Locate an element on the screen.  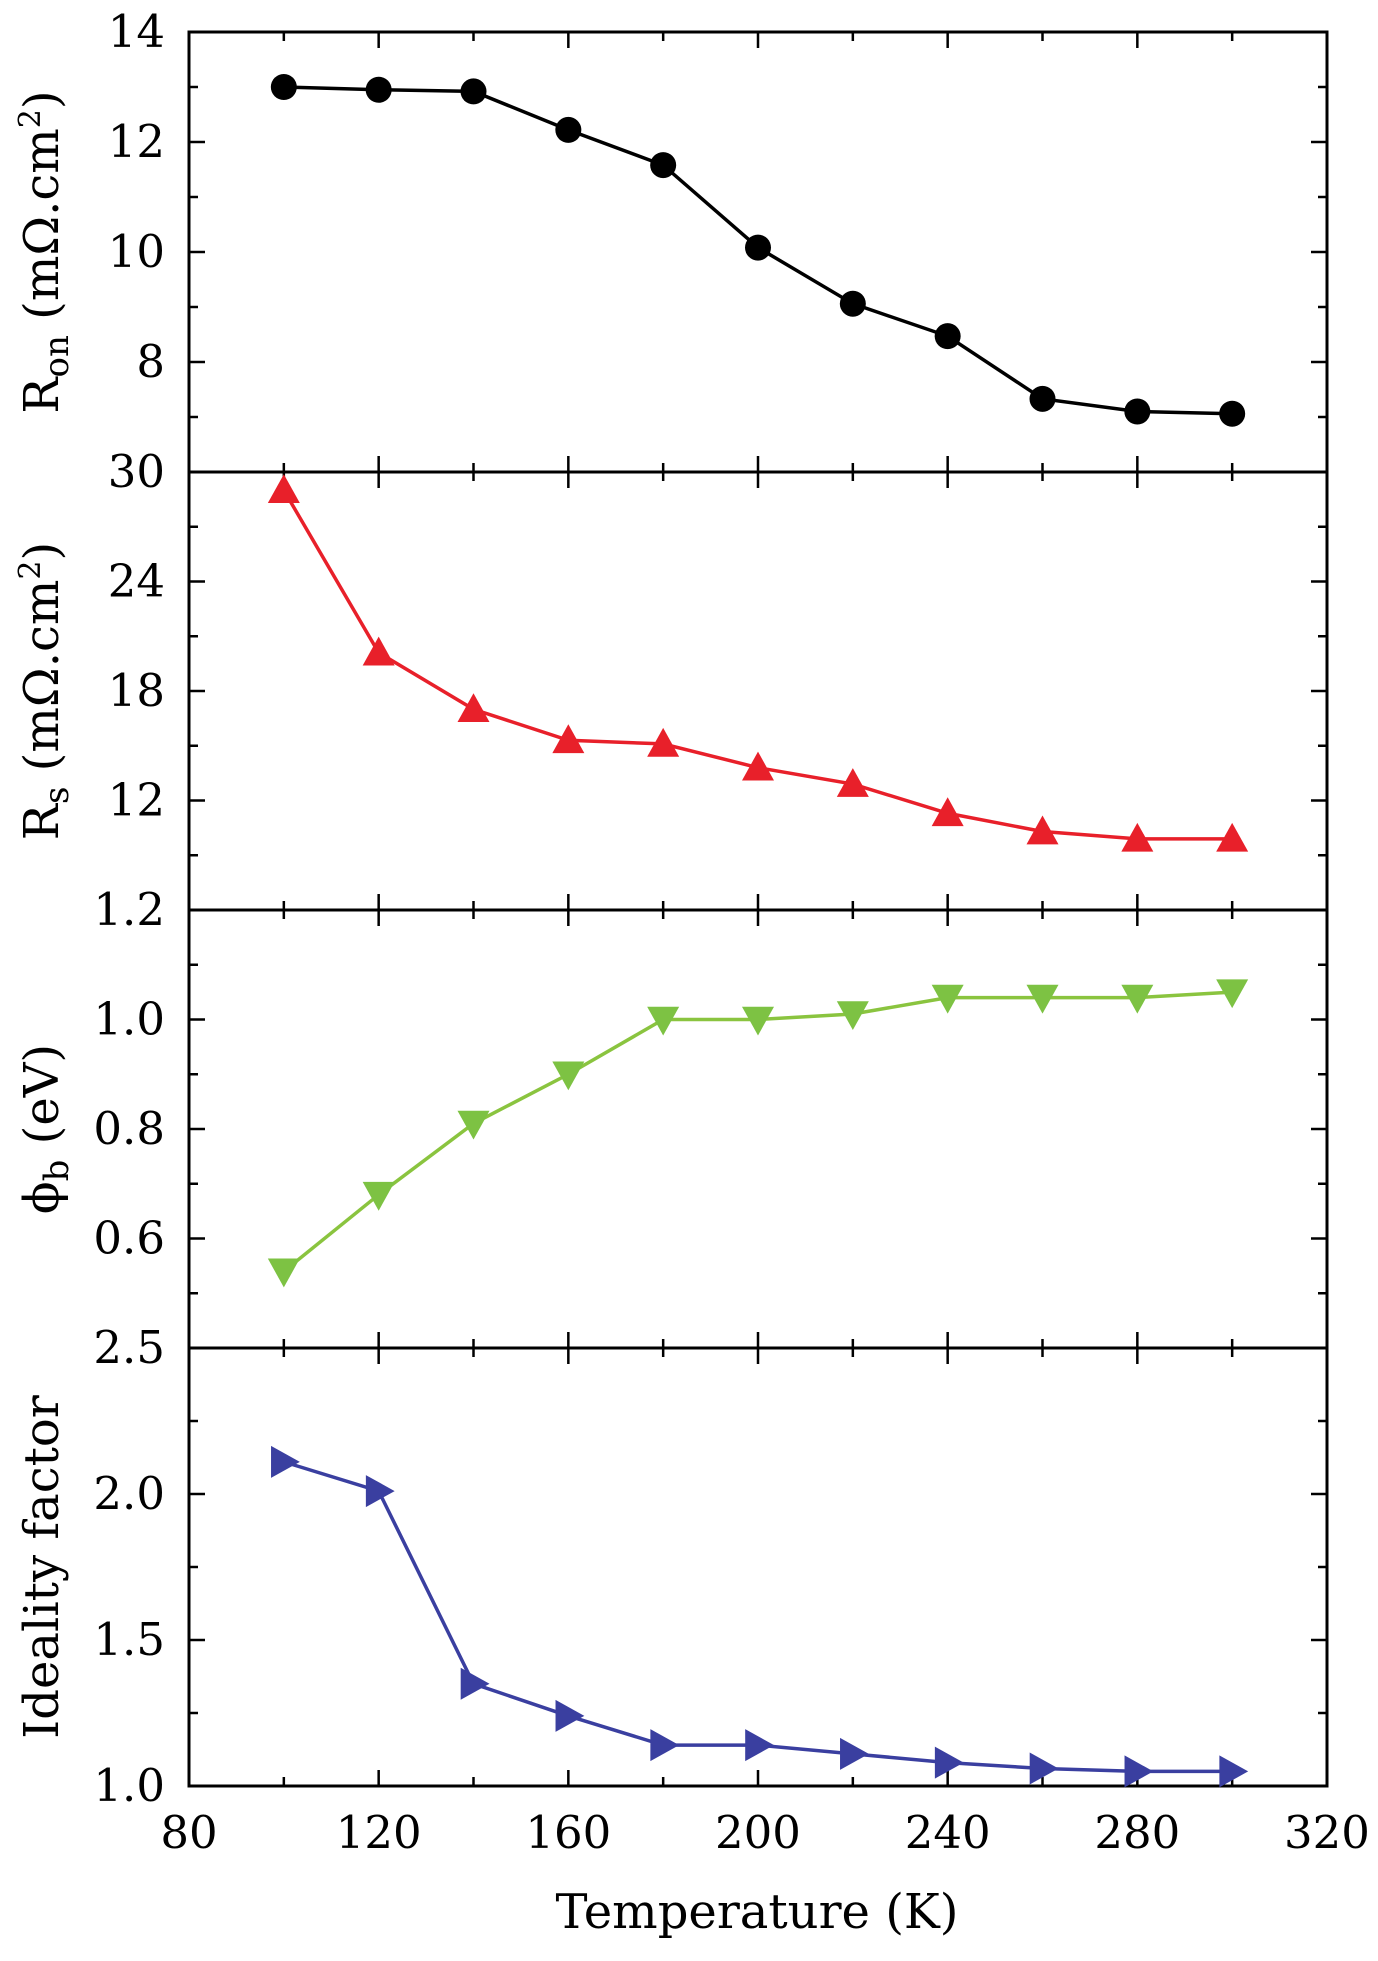
y-tick-label: 30 is located at coordinates (136, 471).